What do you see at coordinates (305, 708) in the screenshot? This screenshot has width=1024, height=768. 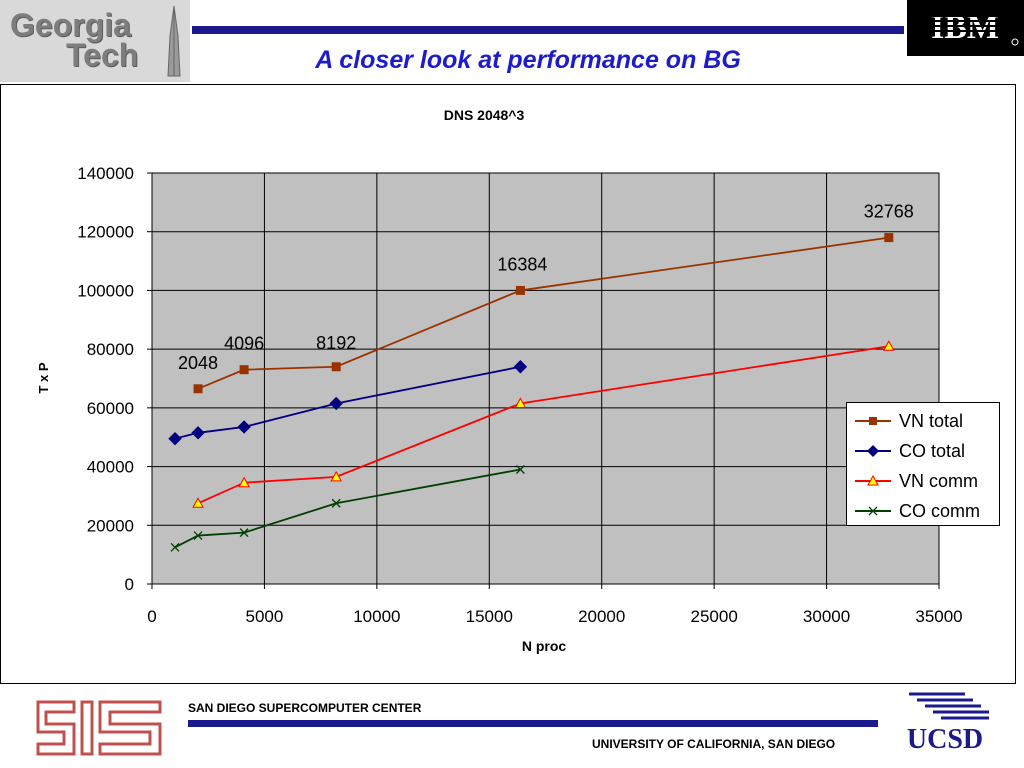 I see `footer-center-name: SAN DIEGO SUPERCOMPUTER CENTER` at bounding box center [305, 708].